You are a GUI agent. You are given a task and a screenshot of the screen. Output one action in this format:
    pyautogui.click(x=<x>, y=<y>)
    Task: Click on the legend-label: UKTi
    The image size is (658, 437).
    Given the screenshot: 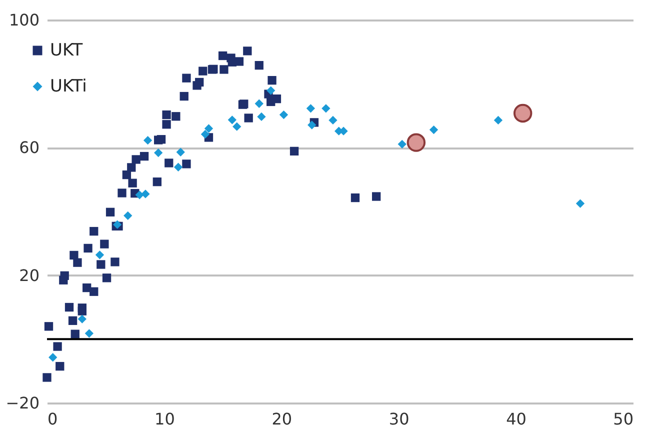 What is the action you would take?
    pyautogui.click(x=68, y=86)
    